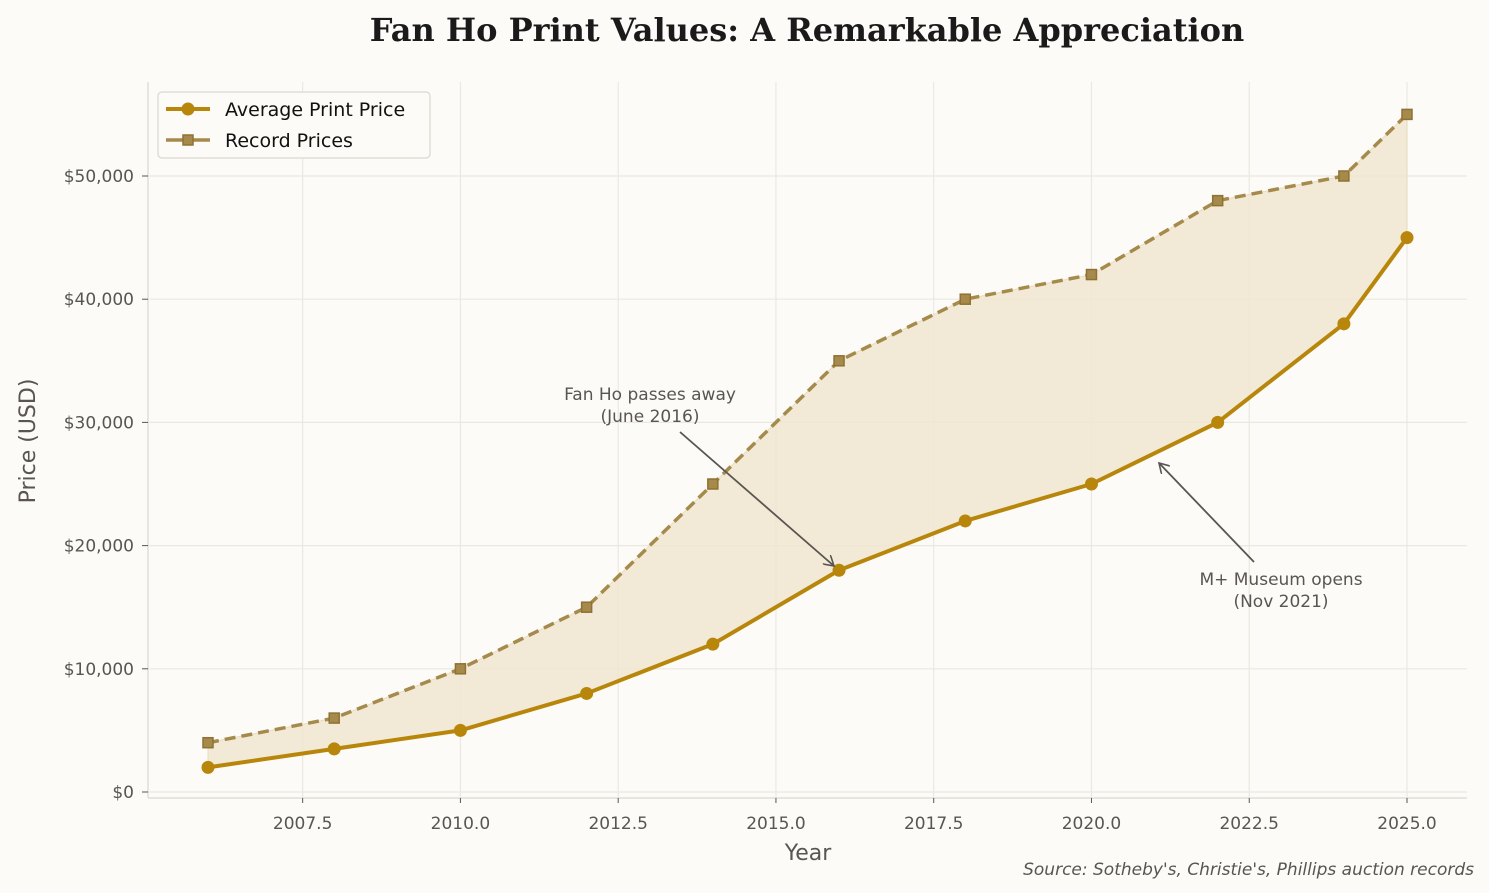  I want to click on y-tick-label: $50,000, so click(99, 177).